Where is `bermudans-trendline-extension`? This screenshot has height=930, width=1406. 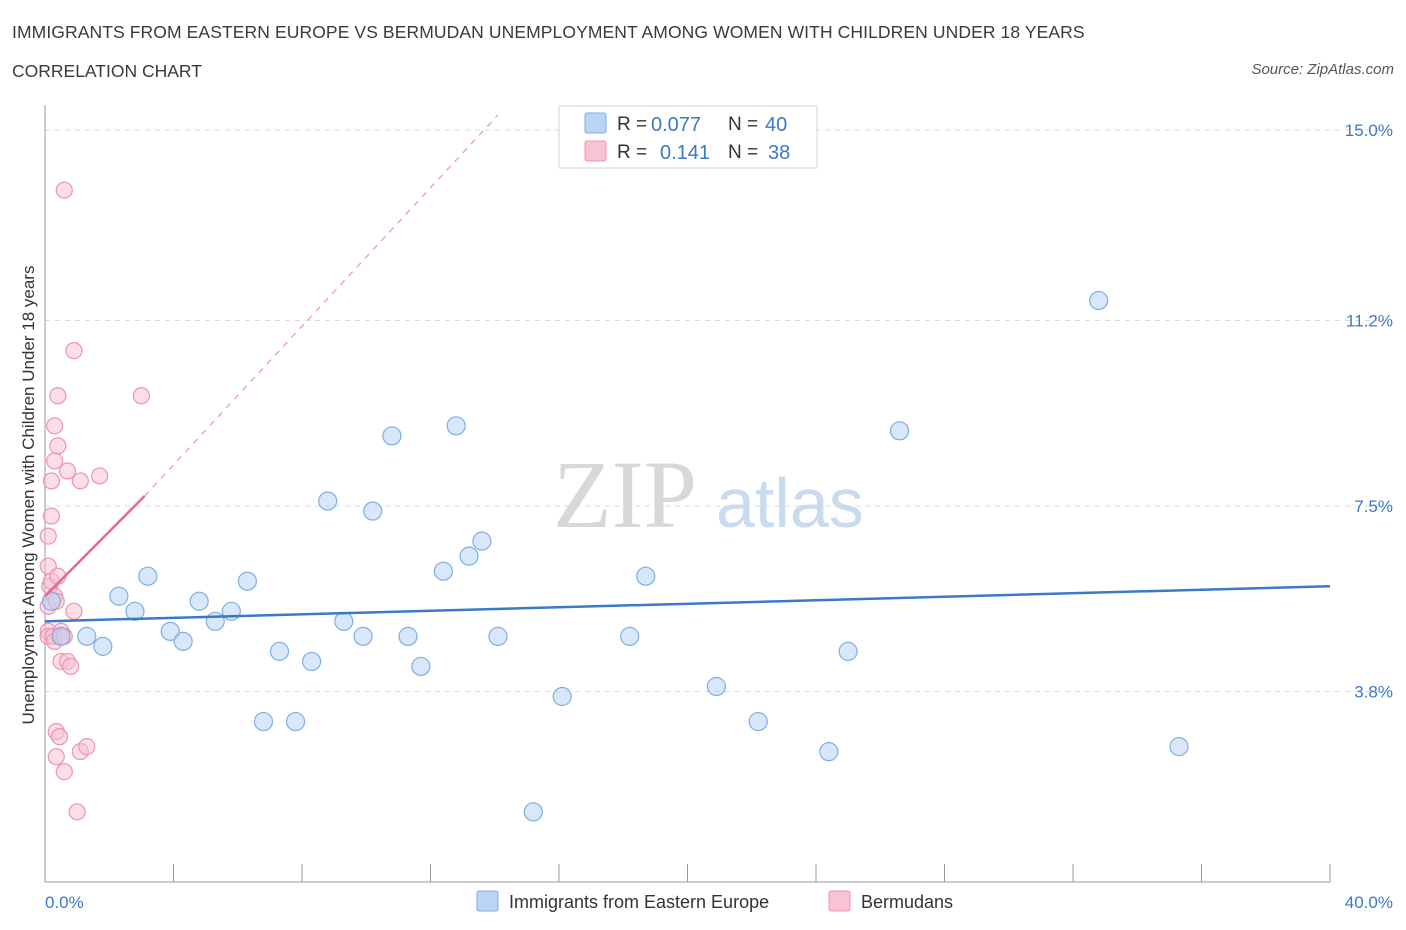 bermudans-trendline-extension is located at coordinates (321, 305).